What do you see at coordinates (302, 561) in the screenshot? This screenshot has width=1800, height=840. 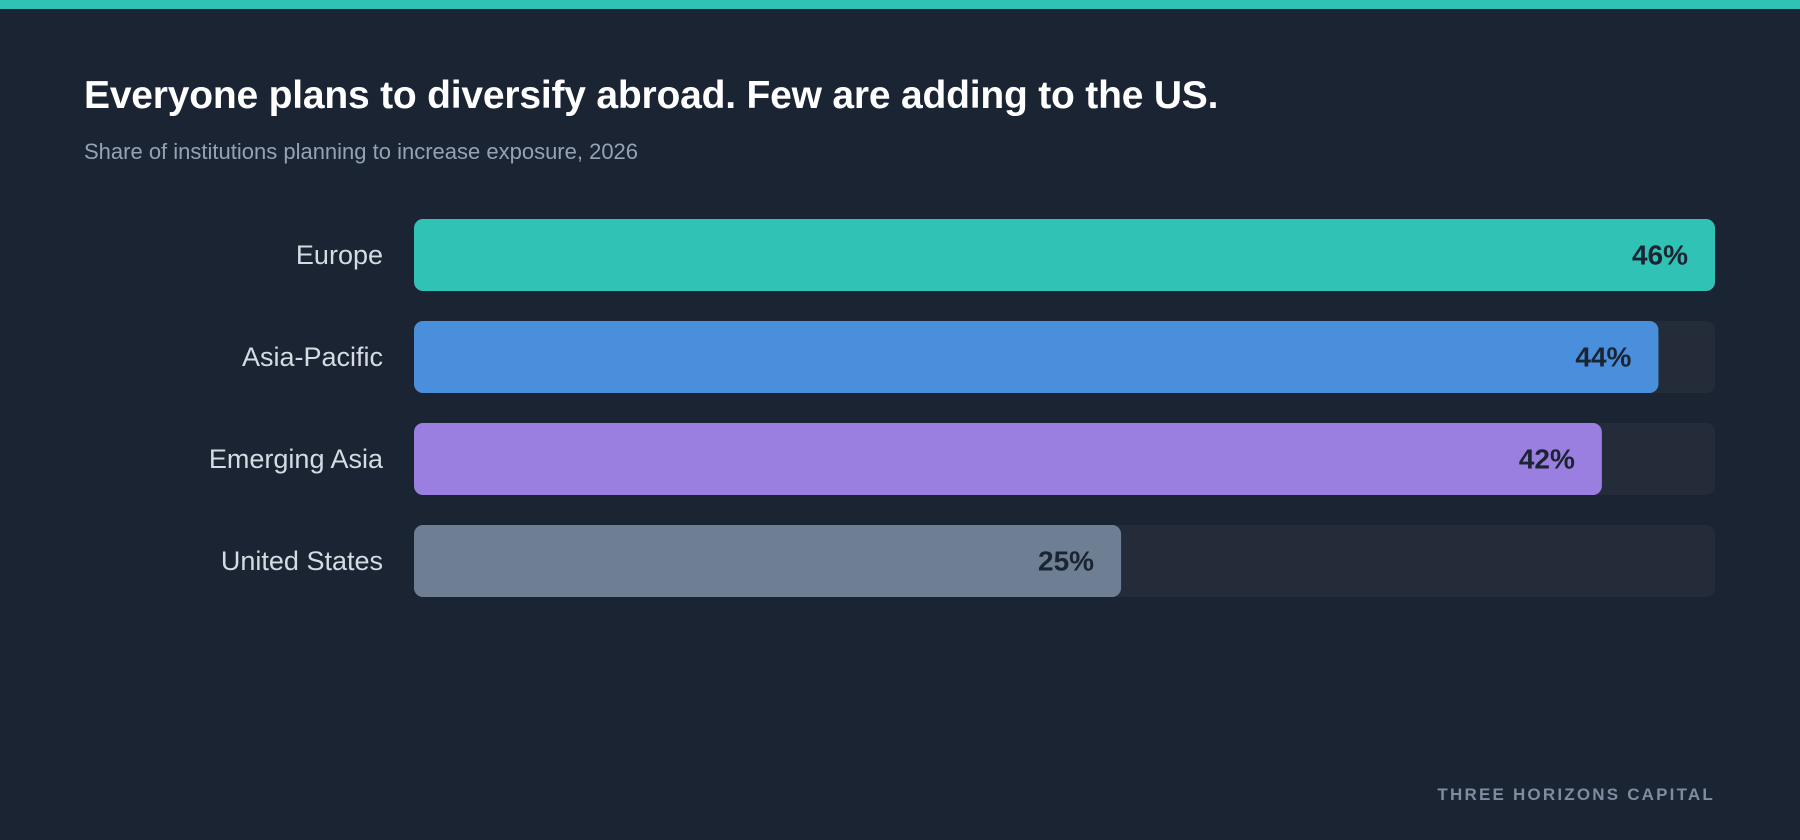 I see `category-label-united-states: United States` at bounding box center [302, 561].